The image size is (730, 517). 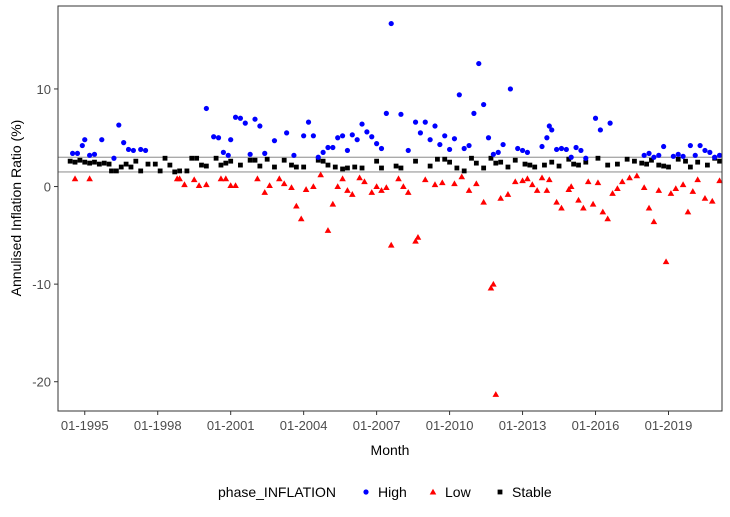 I want to click on y-axis: -20 -10 0 10, so click(x=45, y=236).